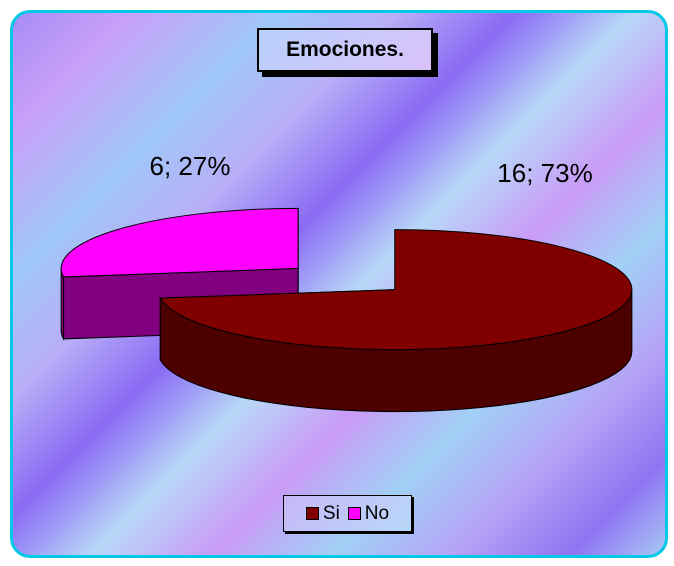  Describe the element at coordinates (179, 242) in the screenshot. I see `slice-top` at that location.